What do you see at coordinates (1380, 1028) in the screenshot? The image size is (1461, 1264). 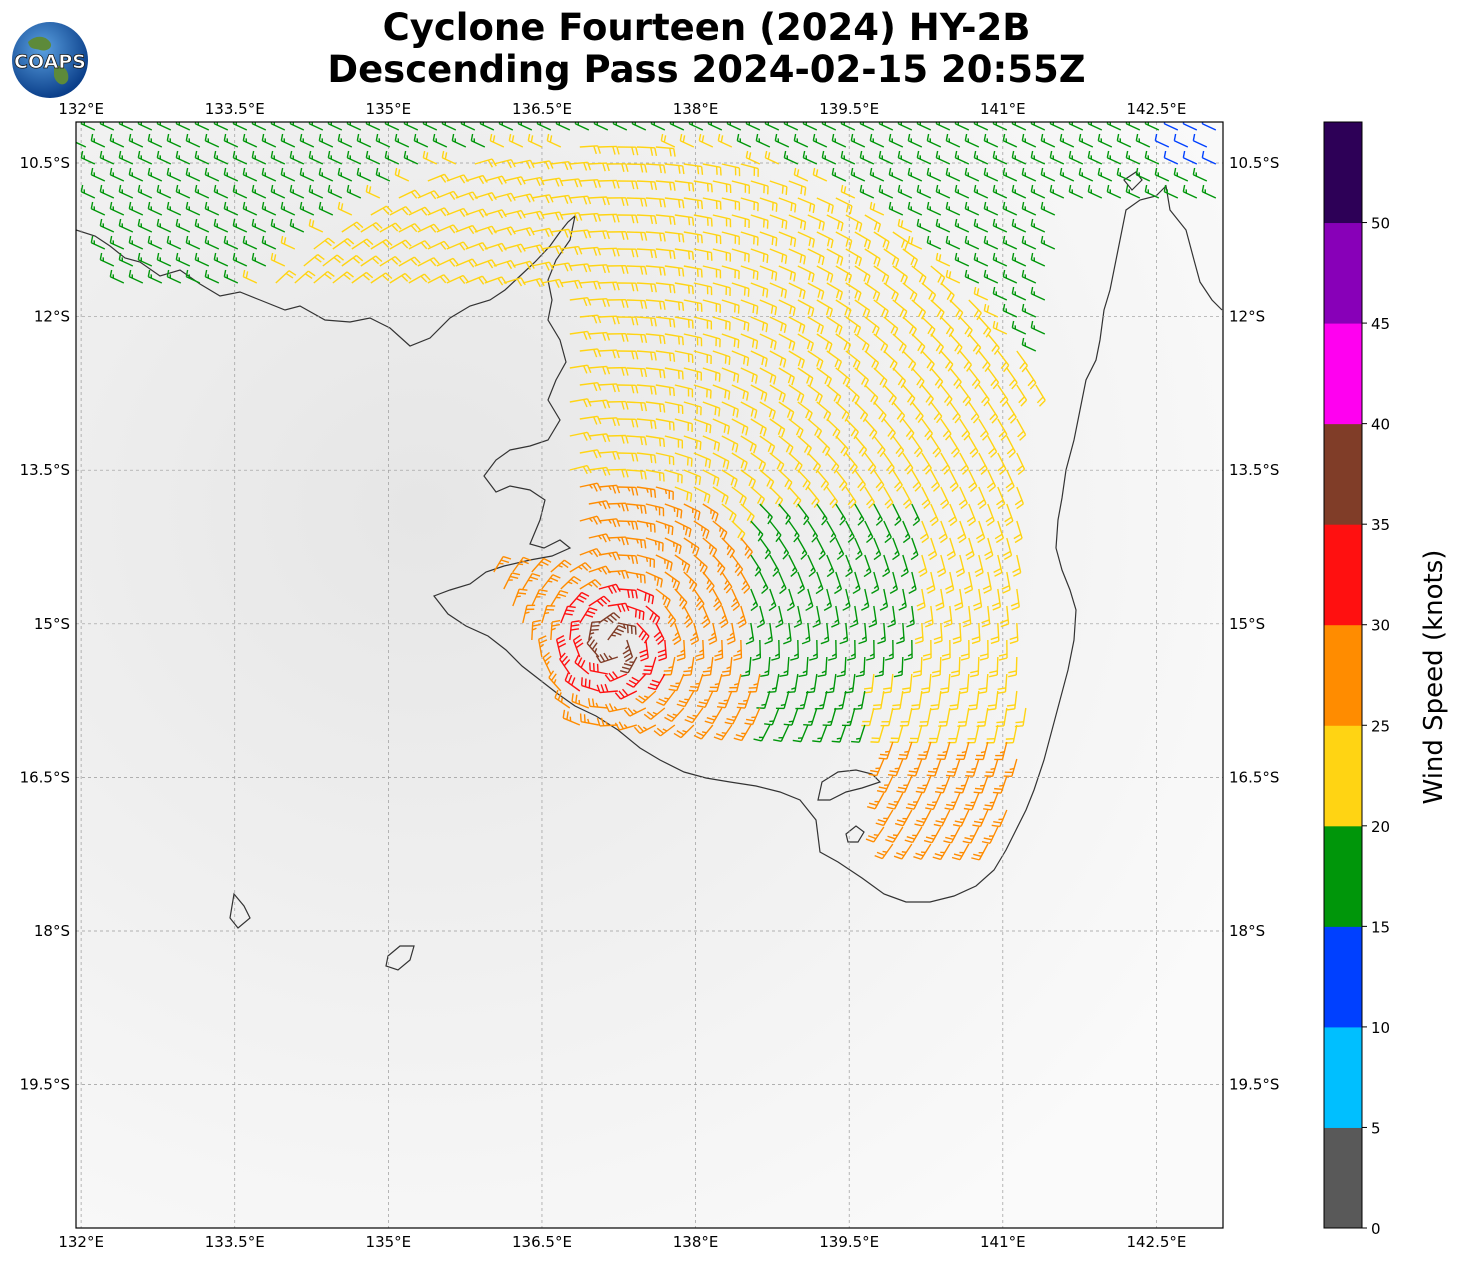 I see `colorbar-tick-label: 10` at bounding box center [1380, 1028].